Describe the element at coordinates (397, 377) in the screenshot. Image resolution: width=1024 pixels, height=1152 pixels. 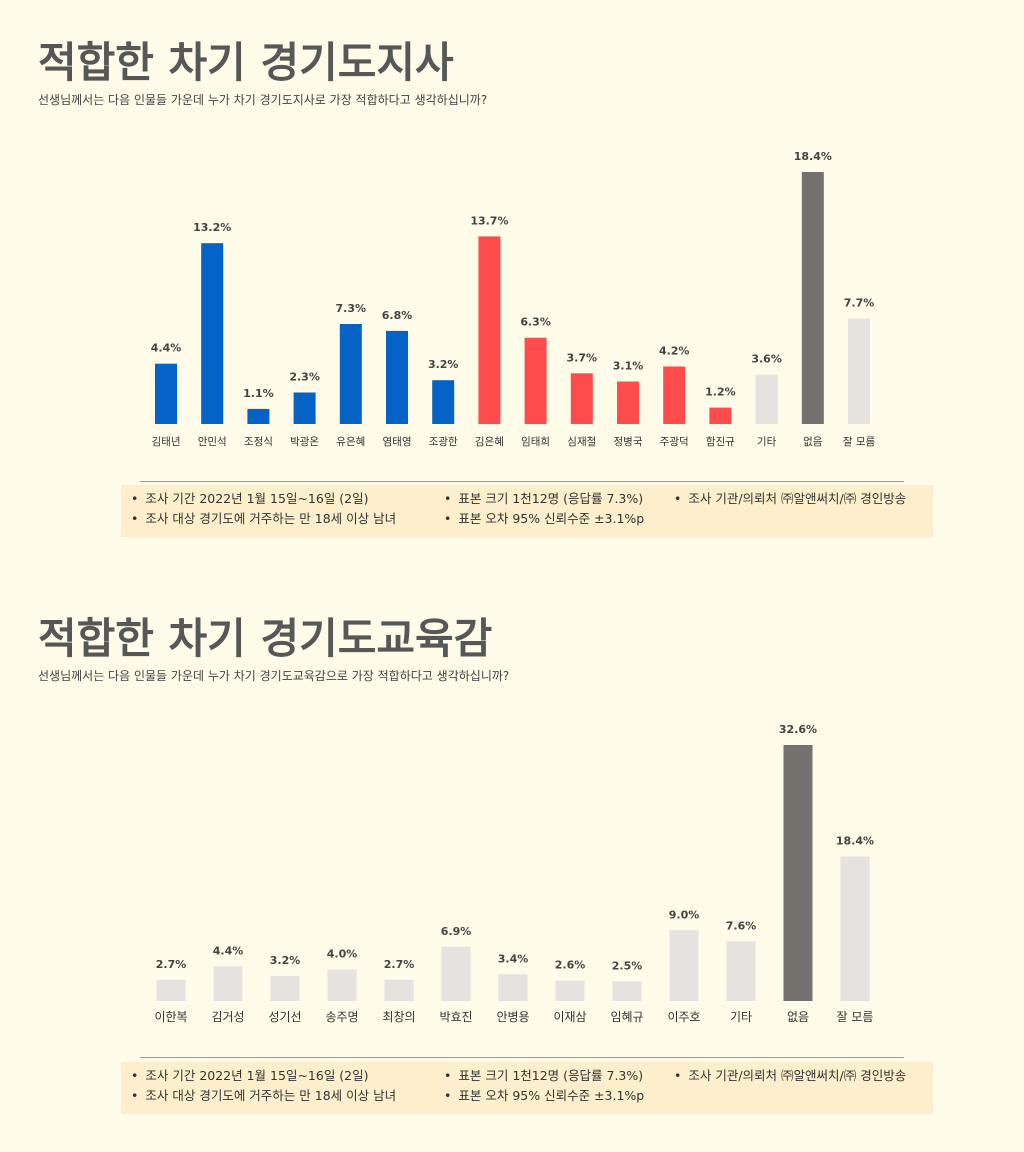
I see `bar-염태영` at that location.